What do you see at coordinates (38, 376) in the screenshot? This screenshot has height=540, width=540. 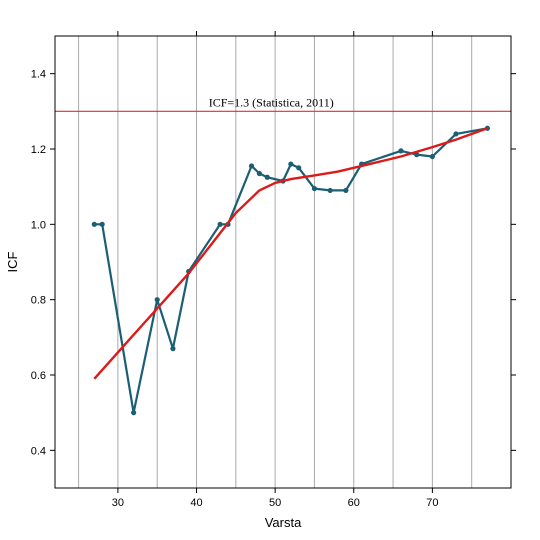 I see `y-tick-label: 0.6` at bounding box center [38, 376].